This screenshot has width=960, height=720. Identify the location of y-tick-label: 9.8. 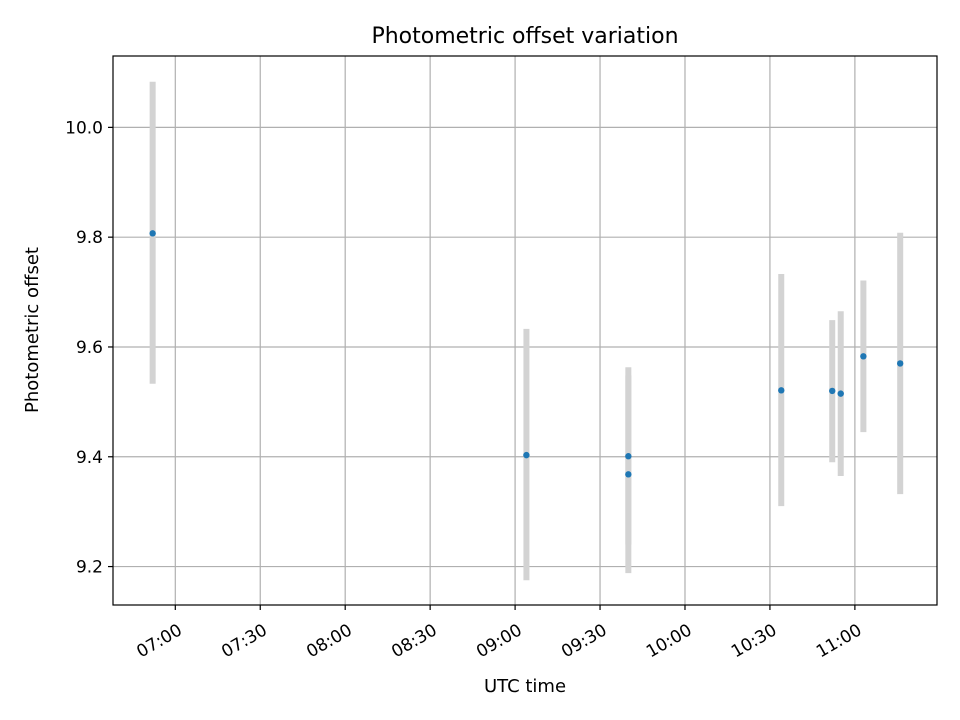
(89, 238).